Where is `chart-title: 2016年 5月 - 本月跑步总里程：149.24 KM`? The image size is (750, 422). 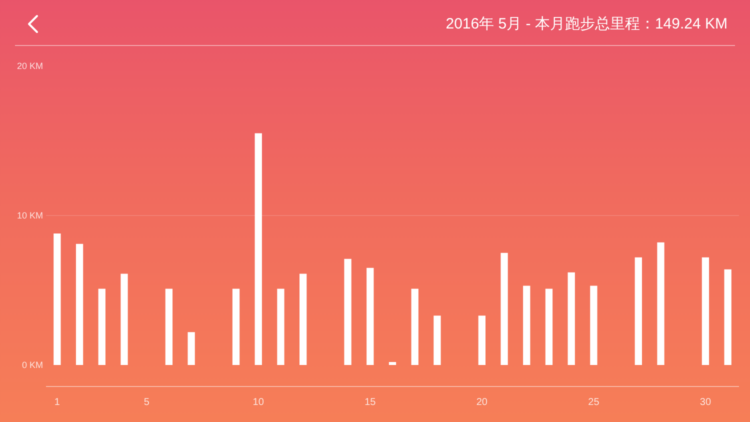
chart-title: 2016年 5月 - 本月跑步总里程：149.24 KM is located at coordinates (587, 23).